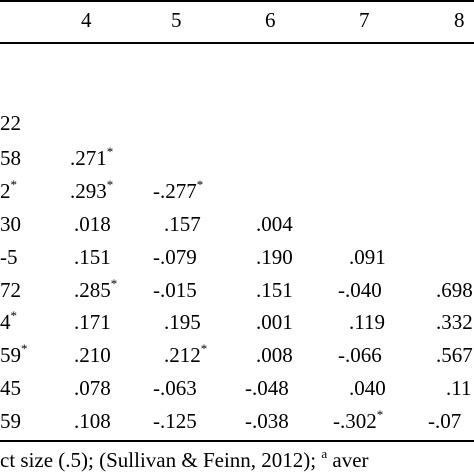  I want to click on cell-r4-c7: .091, so click(367, 257).